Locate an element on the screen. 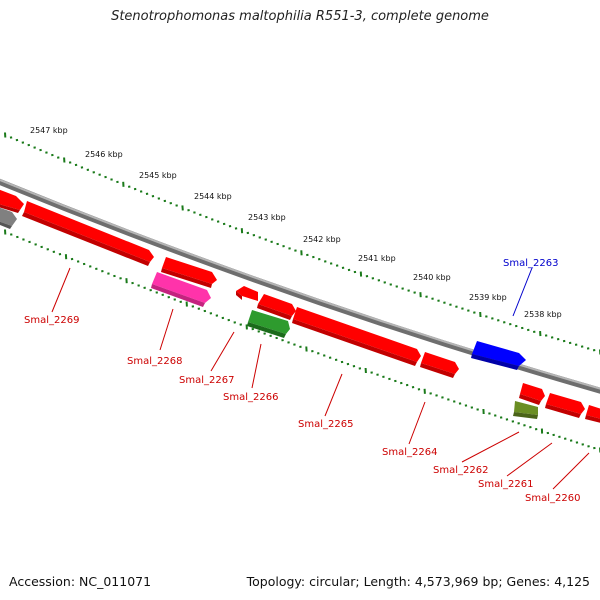 This screenshot has height=600, width=600. gene-label: Smal_2267 is located at coordinates (206, 380).